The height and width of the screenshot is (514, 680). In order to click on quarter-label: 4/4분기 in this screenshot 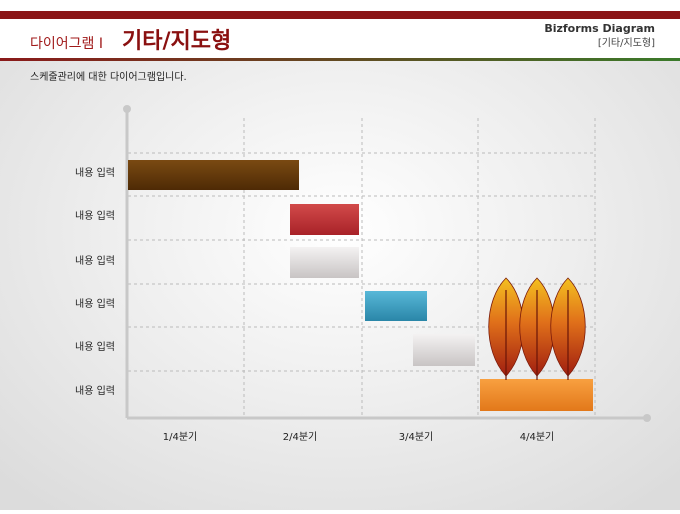, I will do `click(537, 437)`.